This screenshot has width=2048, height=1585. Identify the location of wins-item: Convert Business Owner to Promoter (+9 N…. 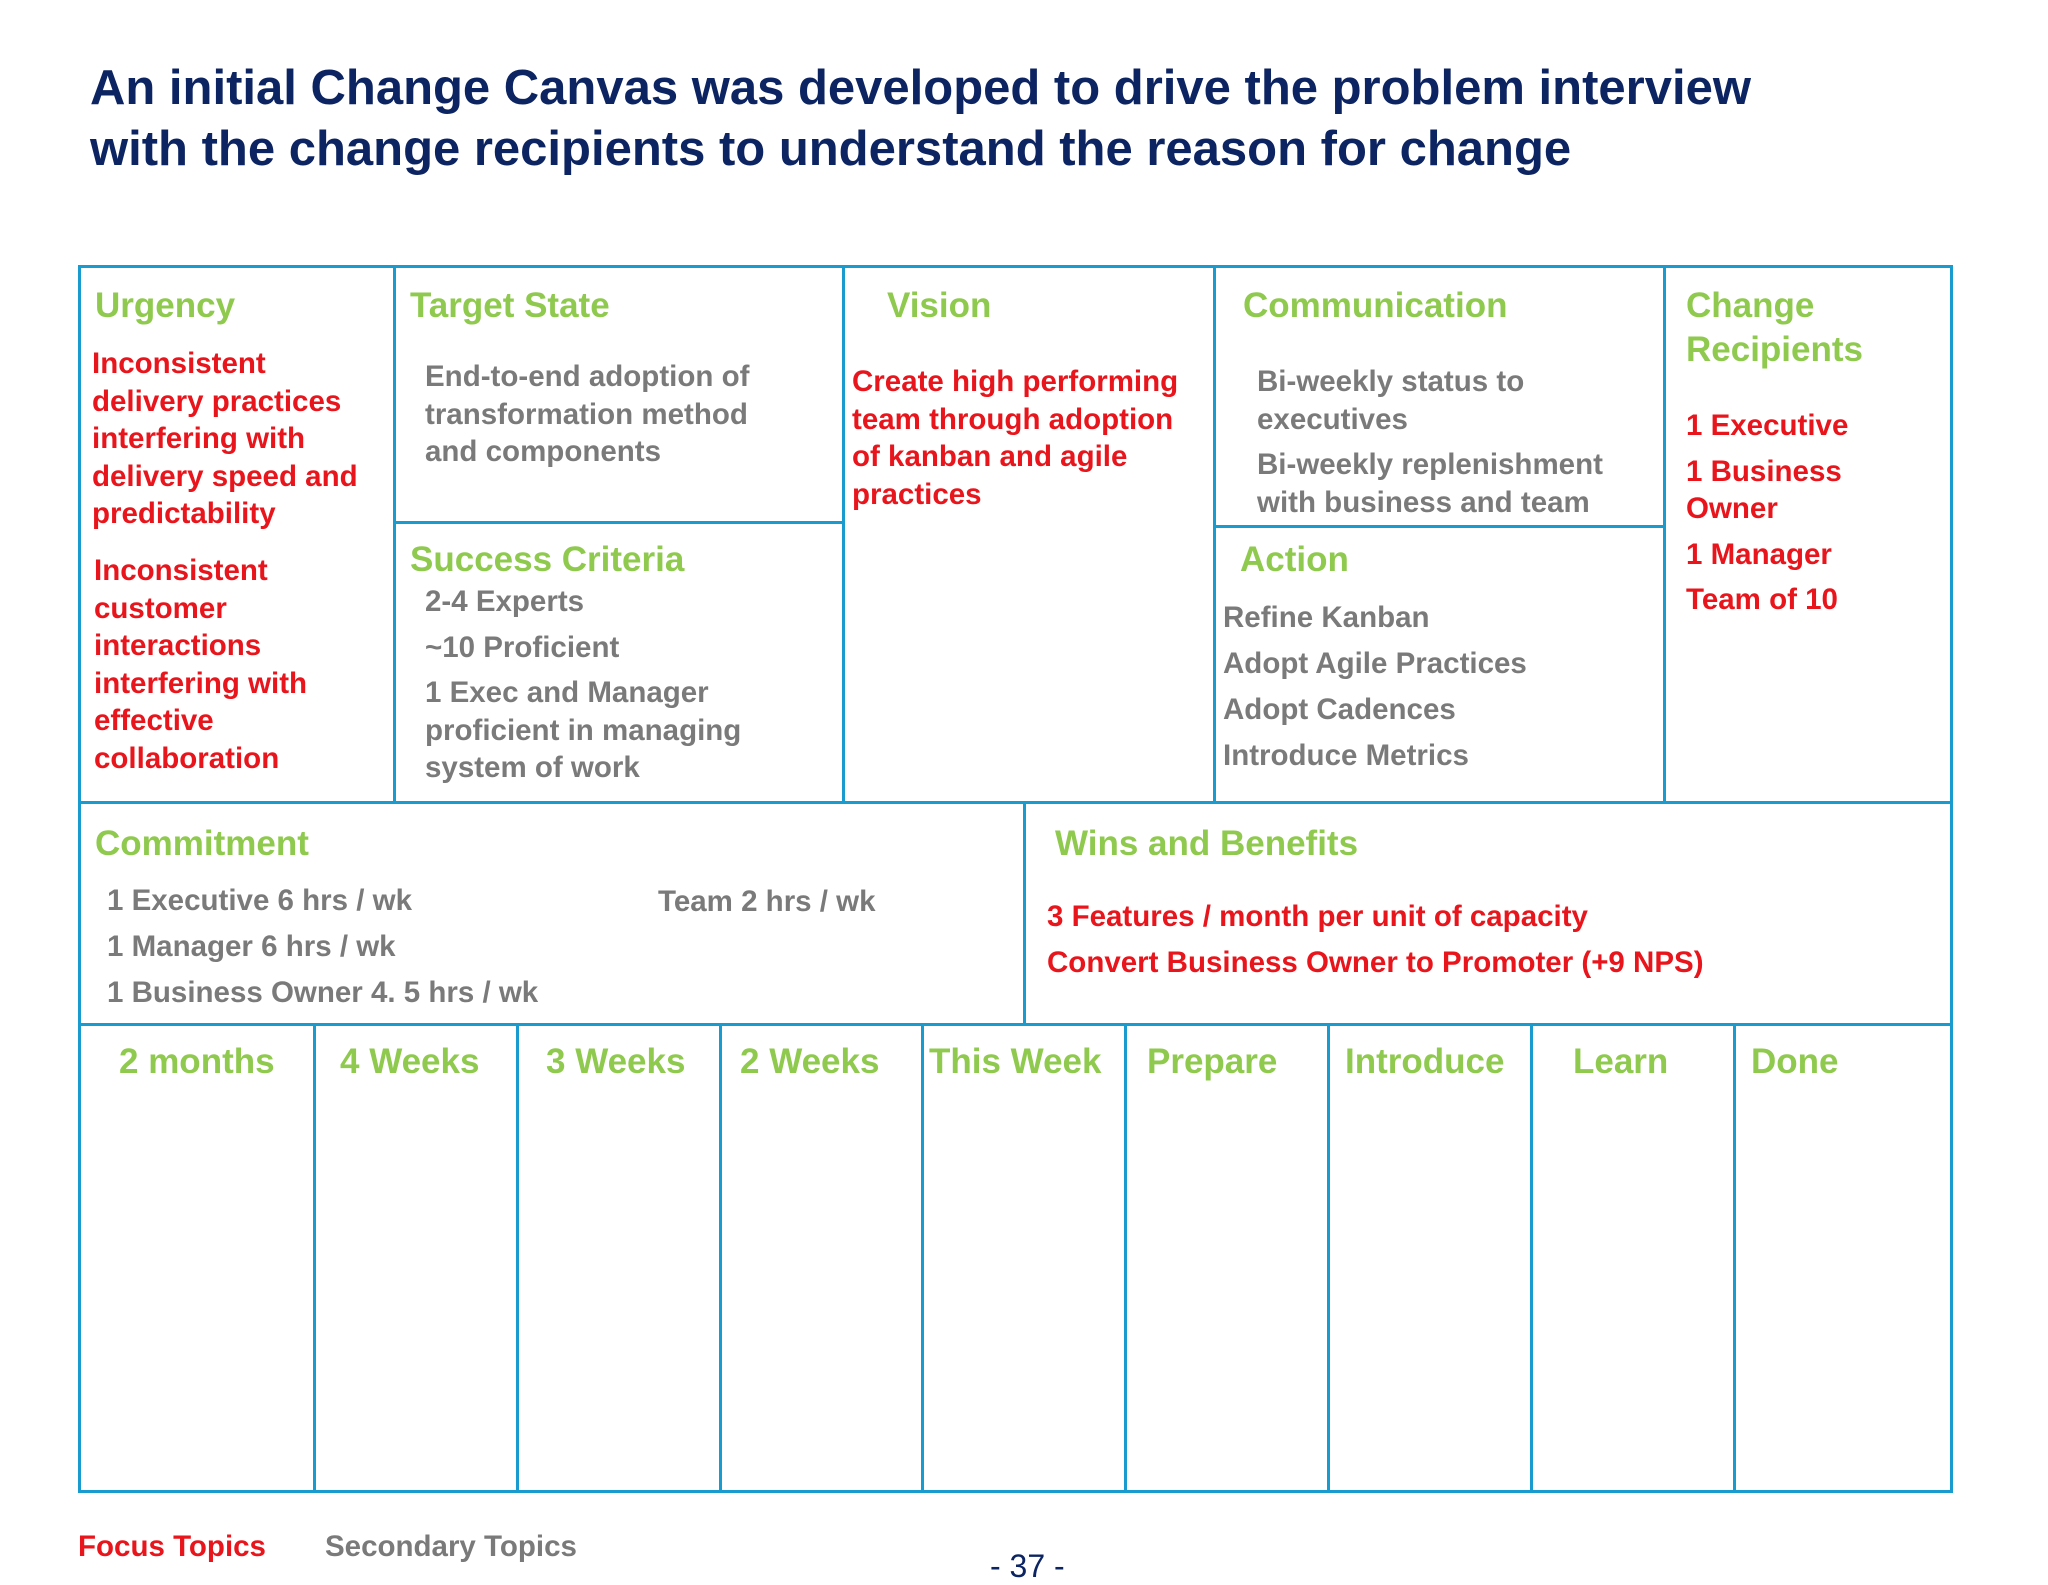
(1375, 962).